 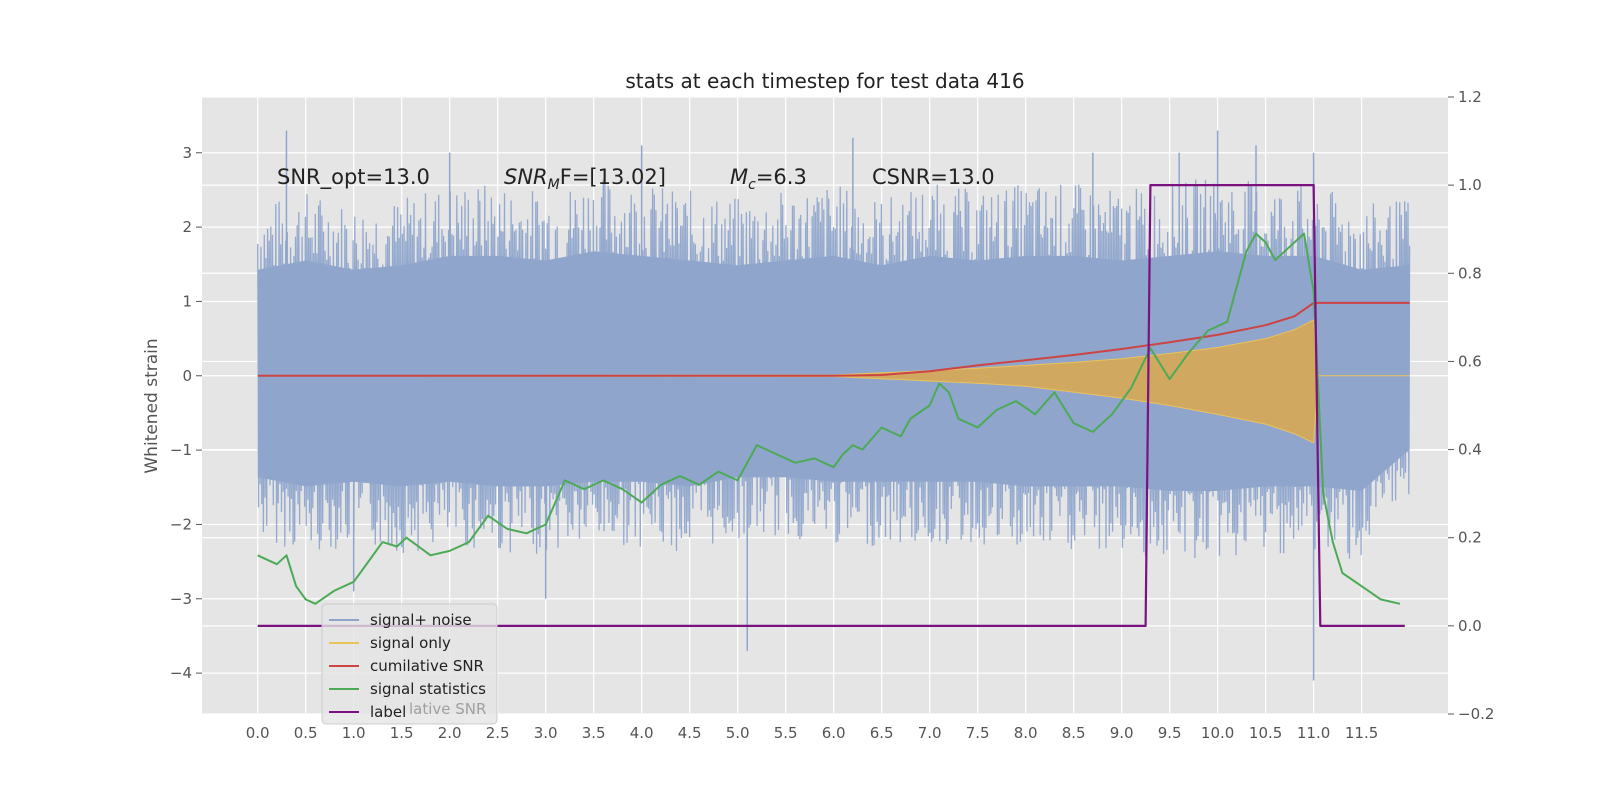 What do you see at coordinates (833, 339) in the screenshot?
I see `series-cumulative-snr` at bounding box center [833, 339].